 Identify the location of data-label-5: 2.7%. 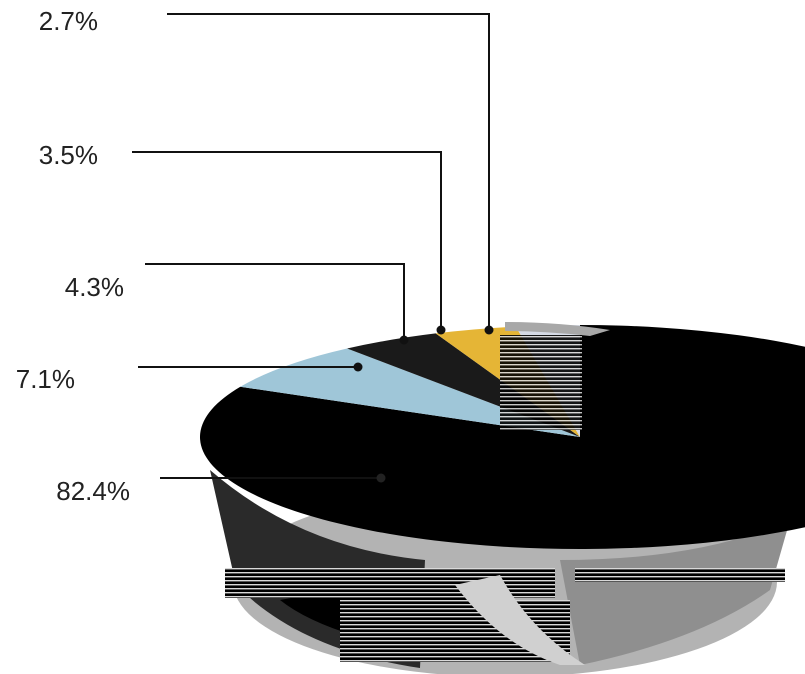
(68, 21).